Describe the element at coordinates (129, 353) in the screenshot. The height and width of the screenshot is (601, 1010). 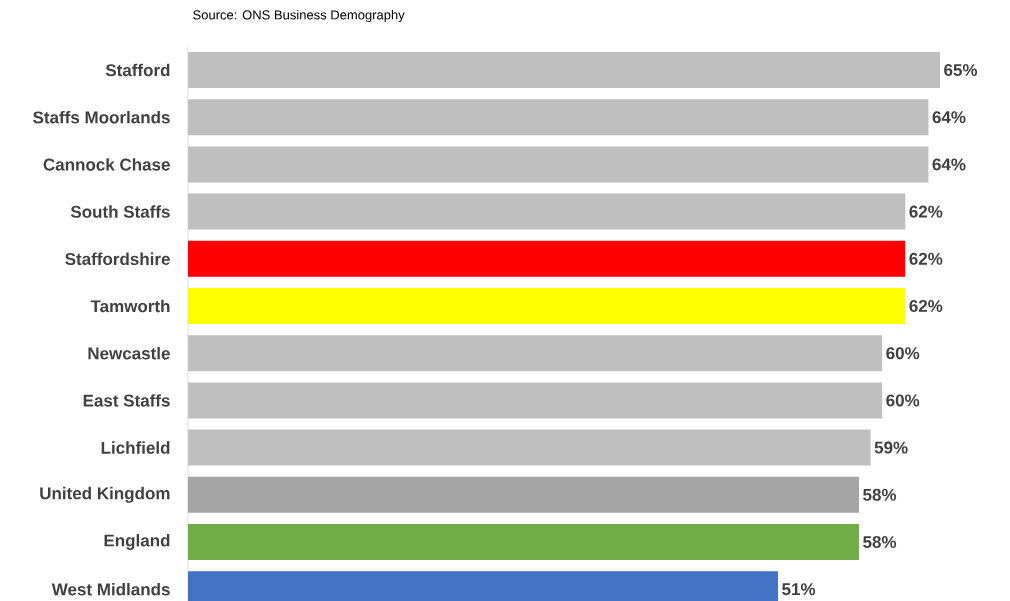
I see `y-tick-label: Newcastle` at that location.